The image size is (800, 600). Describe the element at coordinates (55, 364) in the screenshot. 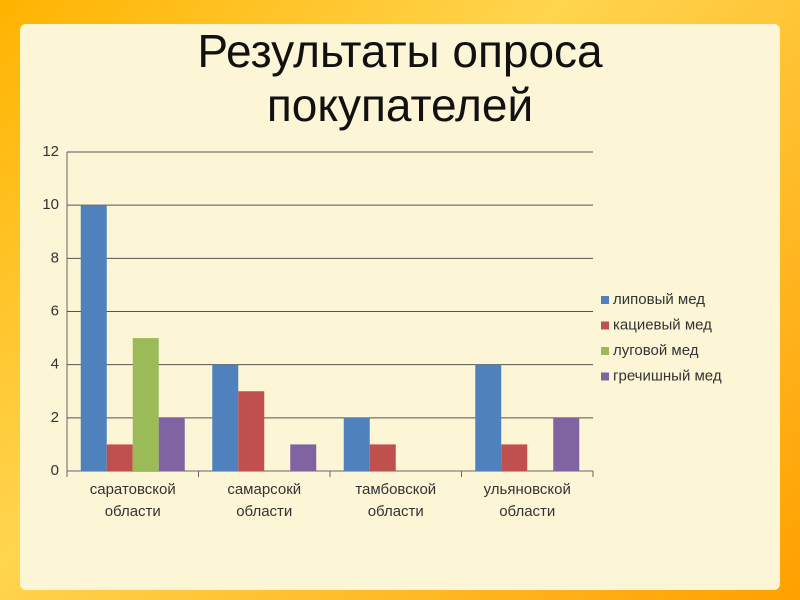

I see `y-tick-label: 4` at that location.